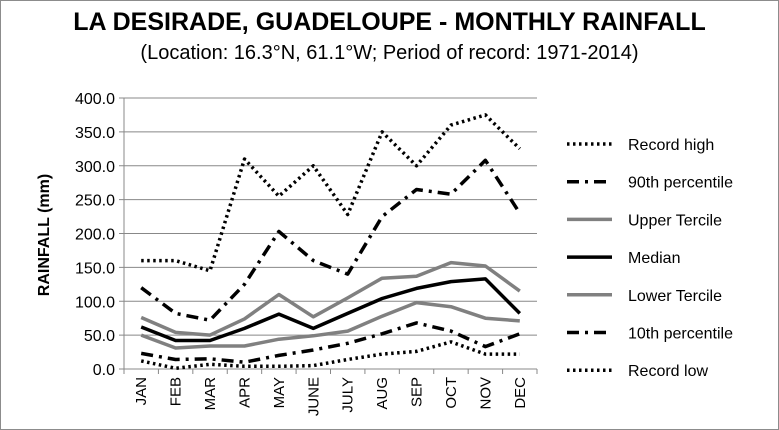  What do you see at coordinates (451, 393) in the screenshot?
I see `x-tick-label: OCT` at bounding box center [451, 393].